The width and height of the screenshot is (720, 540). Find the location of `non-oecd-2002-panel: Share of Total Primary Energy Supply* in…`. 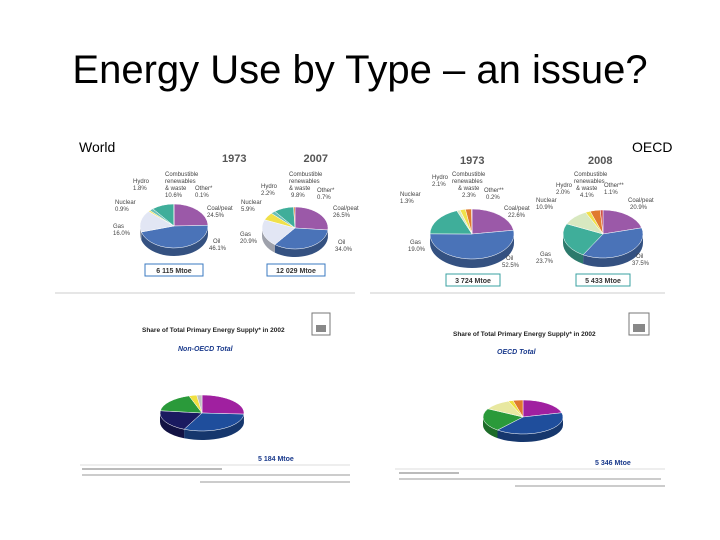

non-oecd-2002-panel: Share of Total Primary Energy Supply* in… is located at coordinates (215, 397).